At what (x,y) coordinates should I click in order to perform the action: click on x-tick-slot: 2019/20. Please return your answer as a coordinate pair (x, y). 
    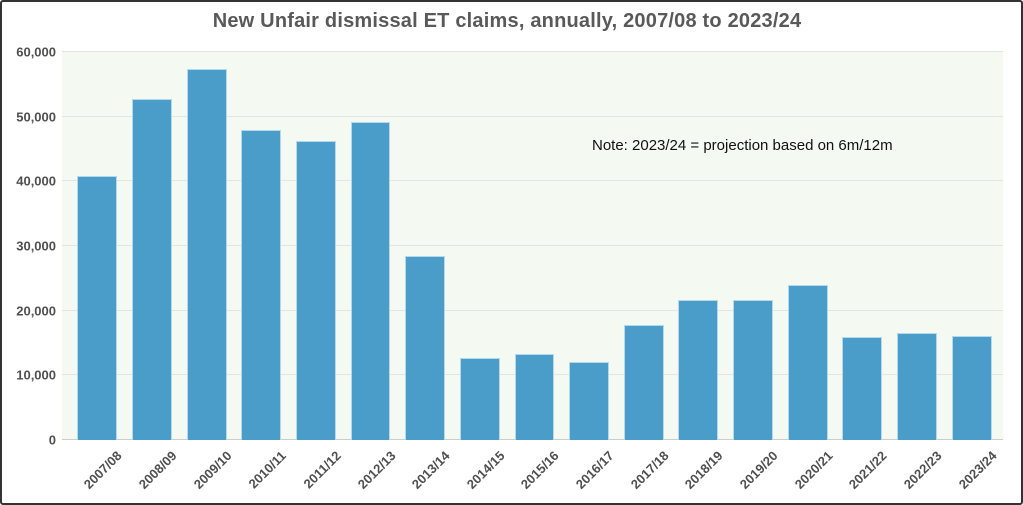
    Looking at the image, I should click on (753, 471).